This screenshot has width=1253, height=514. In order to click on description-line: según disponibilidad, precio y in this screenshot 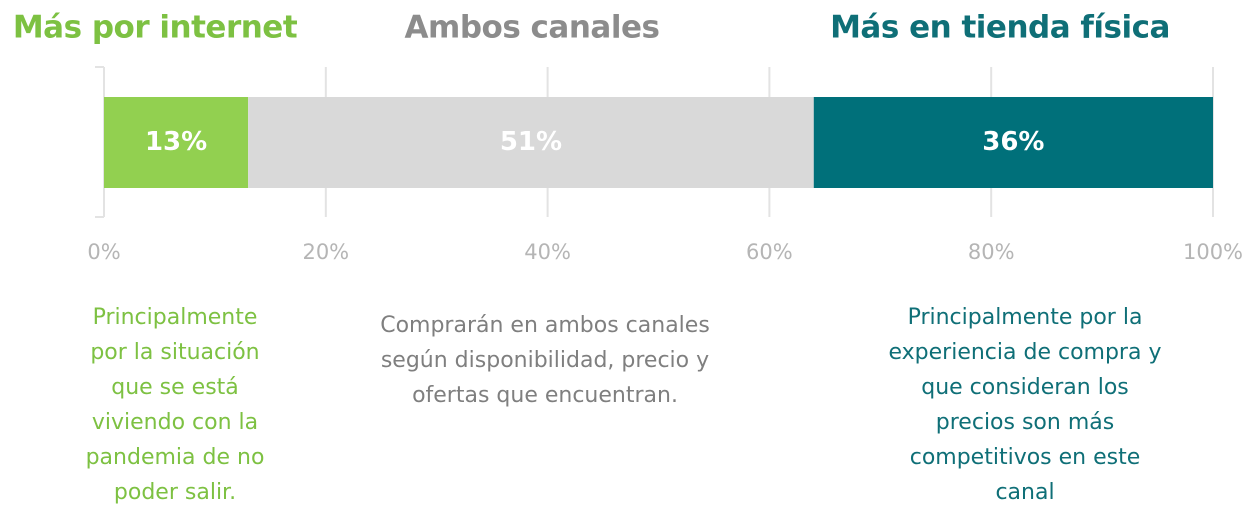, I will do `click(545, 360)`.